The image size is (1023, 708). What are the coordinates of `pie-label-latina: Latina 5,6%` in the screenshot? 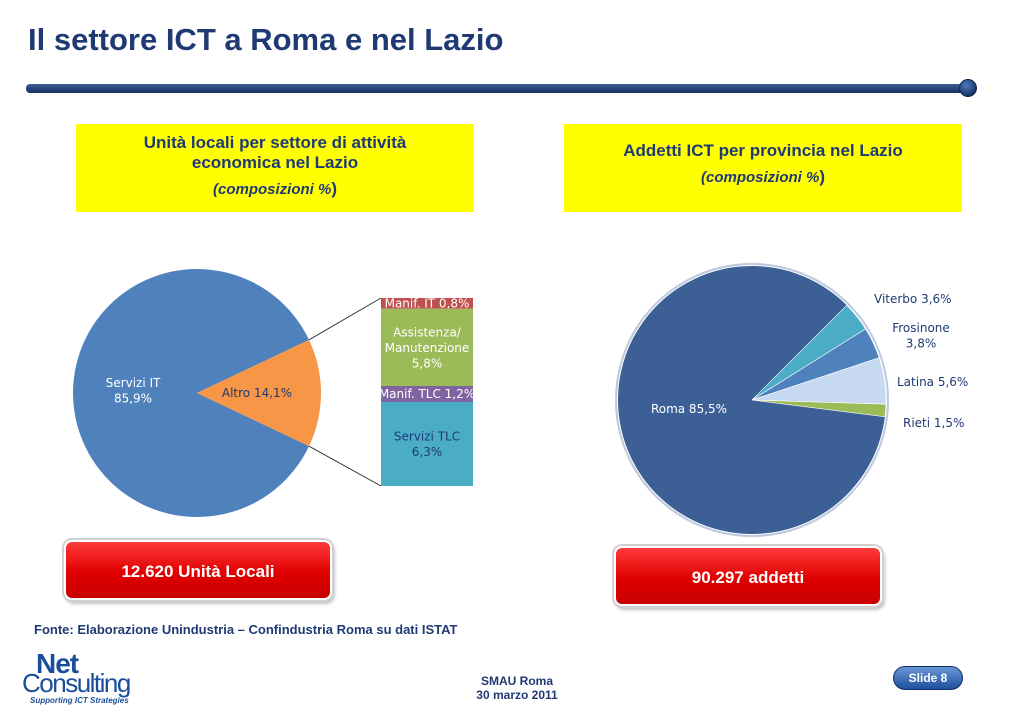 It's located at (932, 382).